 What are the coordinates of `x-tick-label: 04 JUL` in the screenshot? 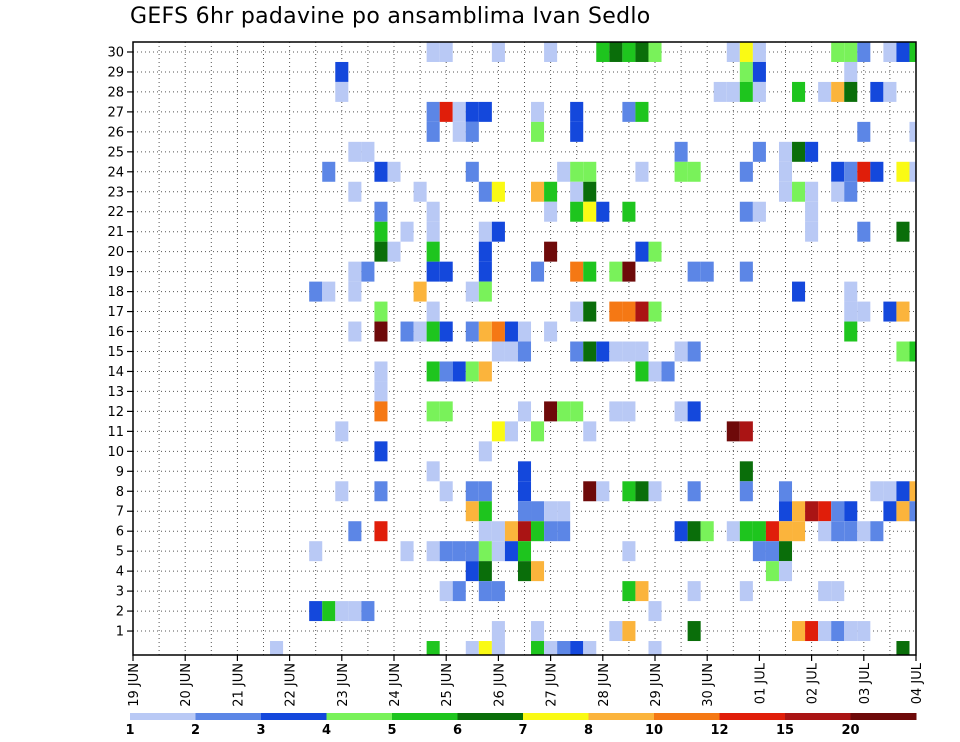 It's located at (917, 683).